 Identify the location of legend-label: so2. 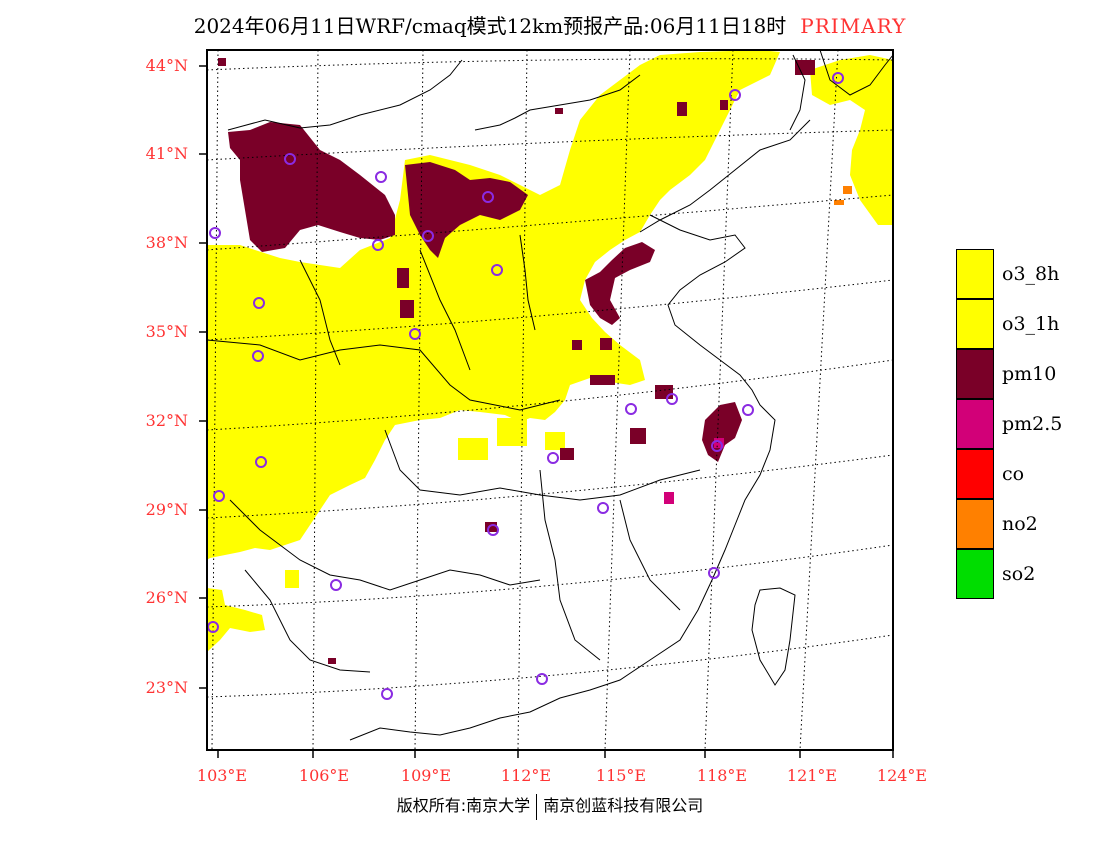
(1019, 574).